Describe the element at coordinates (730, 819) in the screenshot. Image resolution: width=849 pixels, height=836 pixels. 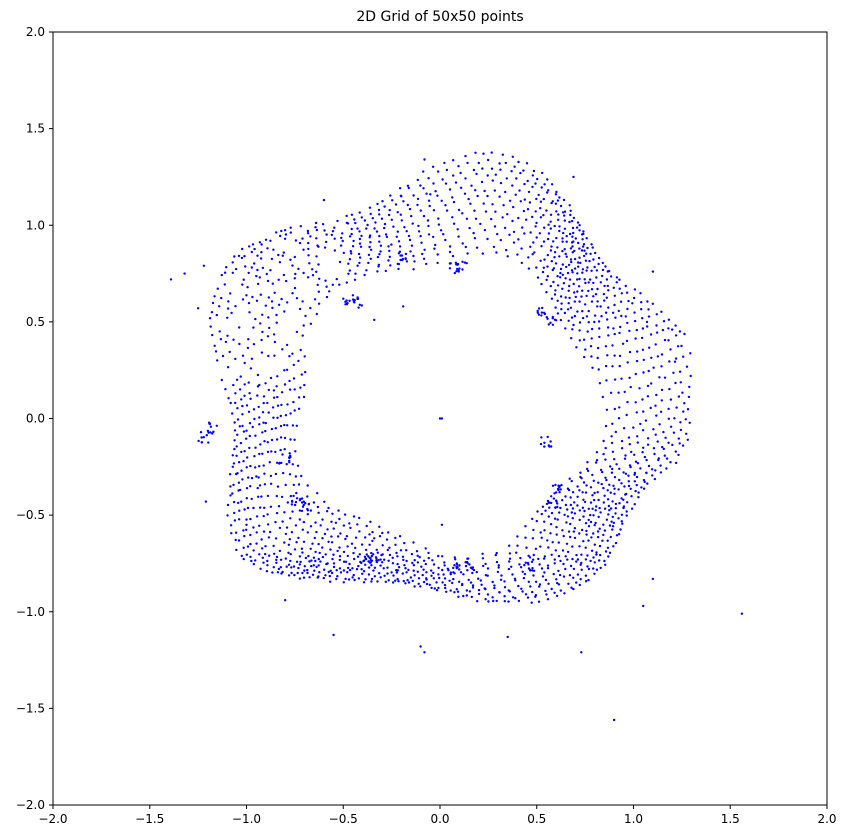
I see `x-tick-label: 1.5` at that location.